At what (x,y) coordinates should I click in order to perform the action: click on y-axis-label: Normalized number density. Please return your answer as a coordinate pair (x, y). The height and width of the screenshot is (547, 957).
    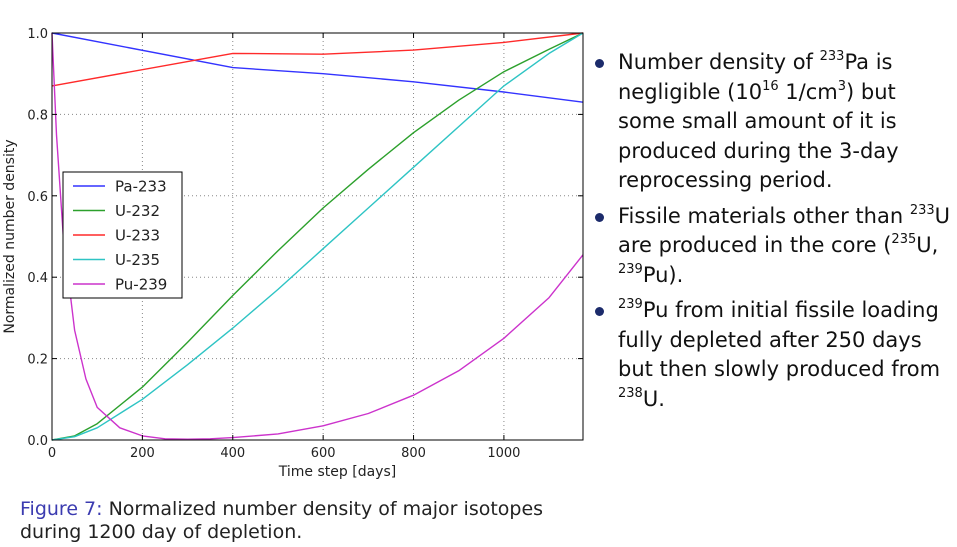
    Looking at the image, I should click on (10, 236).